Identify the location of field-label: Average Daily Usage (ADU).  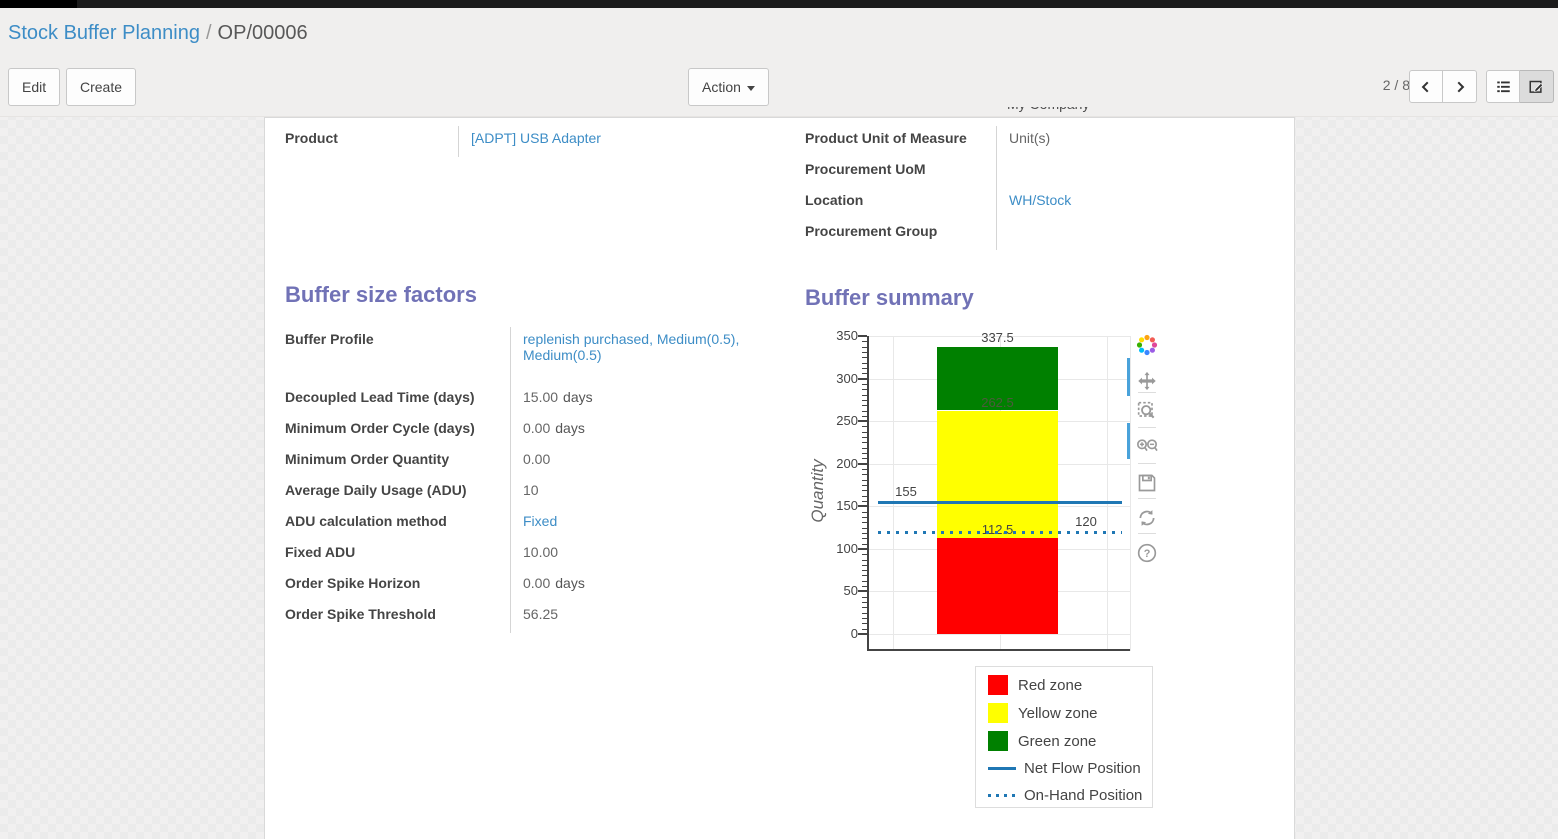
(398, 493).